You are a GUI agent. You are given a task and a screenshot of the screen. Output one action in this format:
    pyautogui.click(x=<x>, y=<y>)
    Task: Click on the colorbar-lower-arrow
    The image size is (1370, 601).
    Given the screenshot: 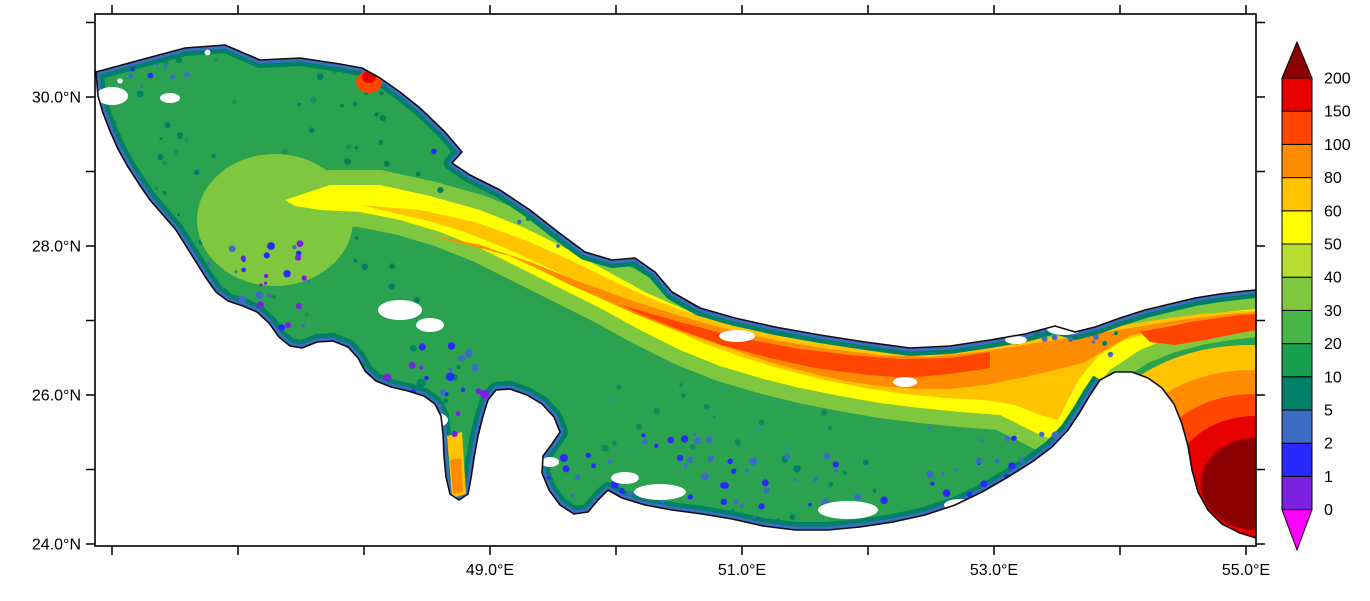 What is the action you would take?
    pyautogui.click(x=1297, y=530)
    